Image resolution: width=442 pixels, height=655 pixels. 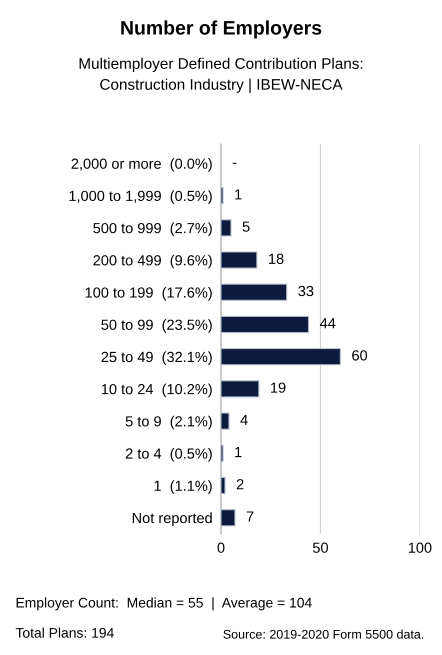 What do you see at coordinates (240, 484) in the screenshot?
I see `data-label: 2` at bounding box center [240, 484].